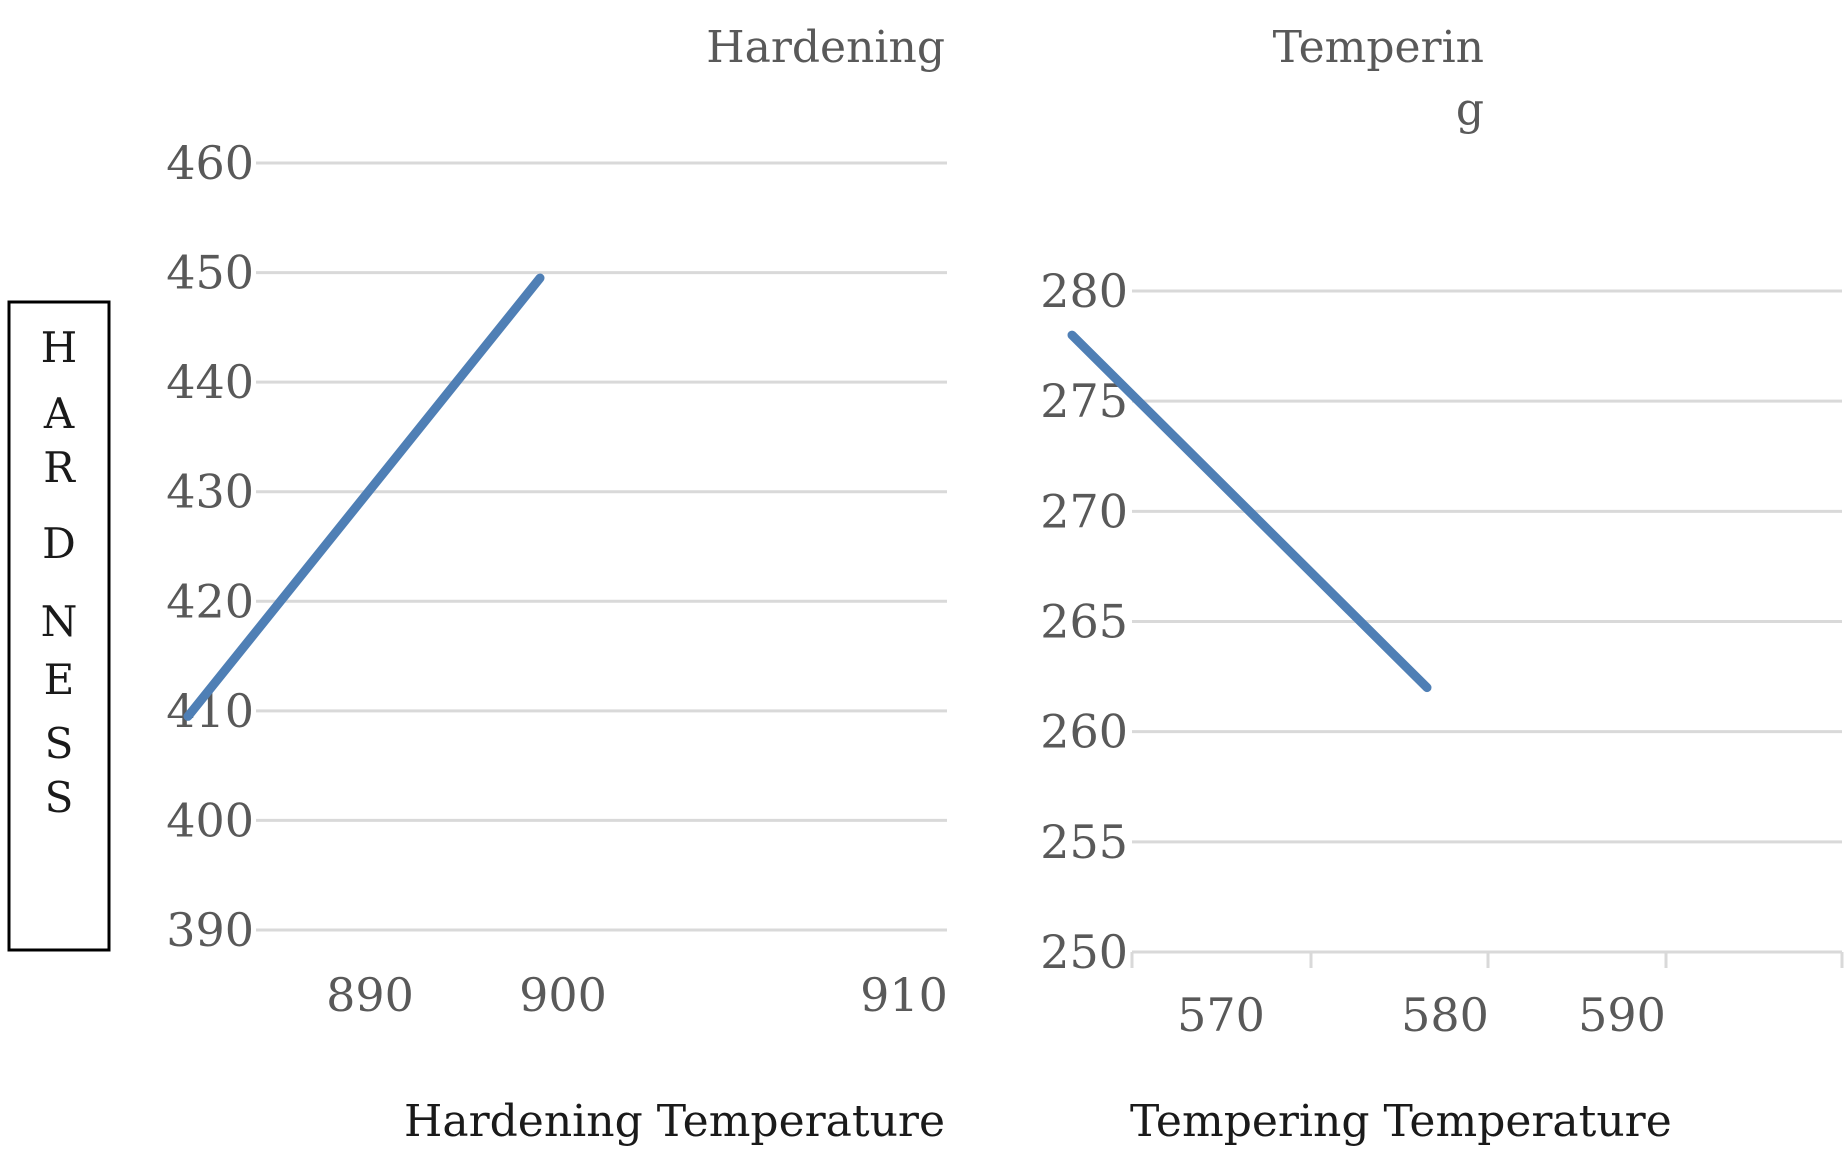  I want to click on y-tick-label: 420, so click(210, 601).